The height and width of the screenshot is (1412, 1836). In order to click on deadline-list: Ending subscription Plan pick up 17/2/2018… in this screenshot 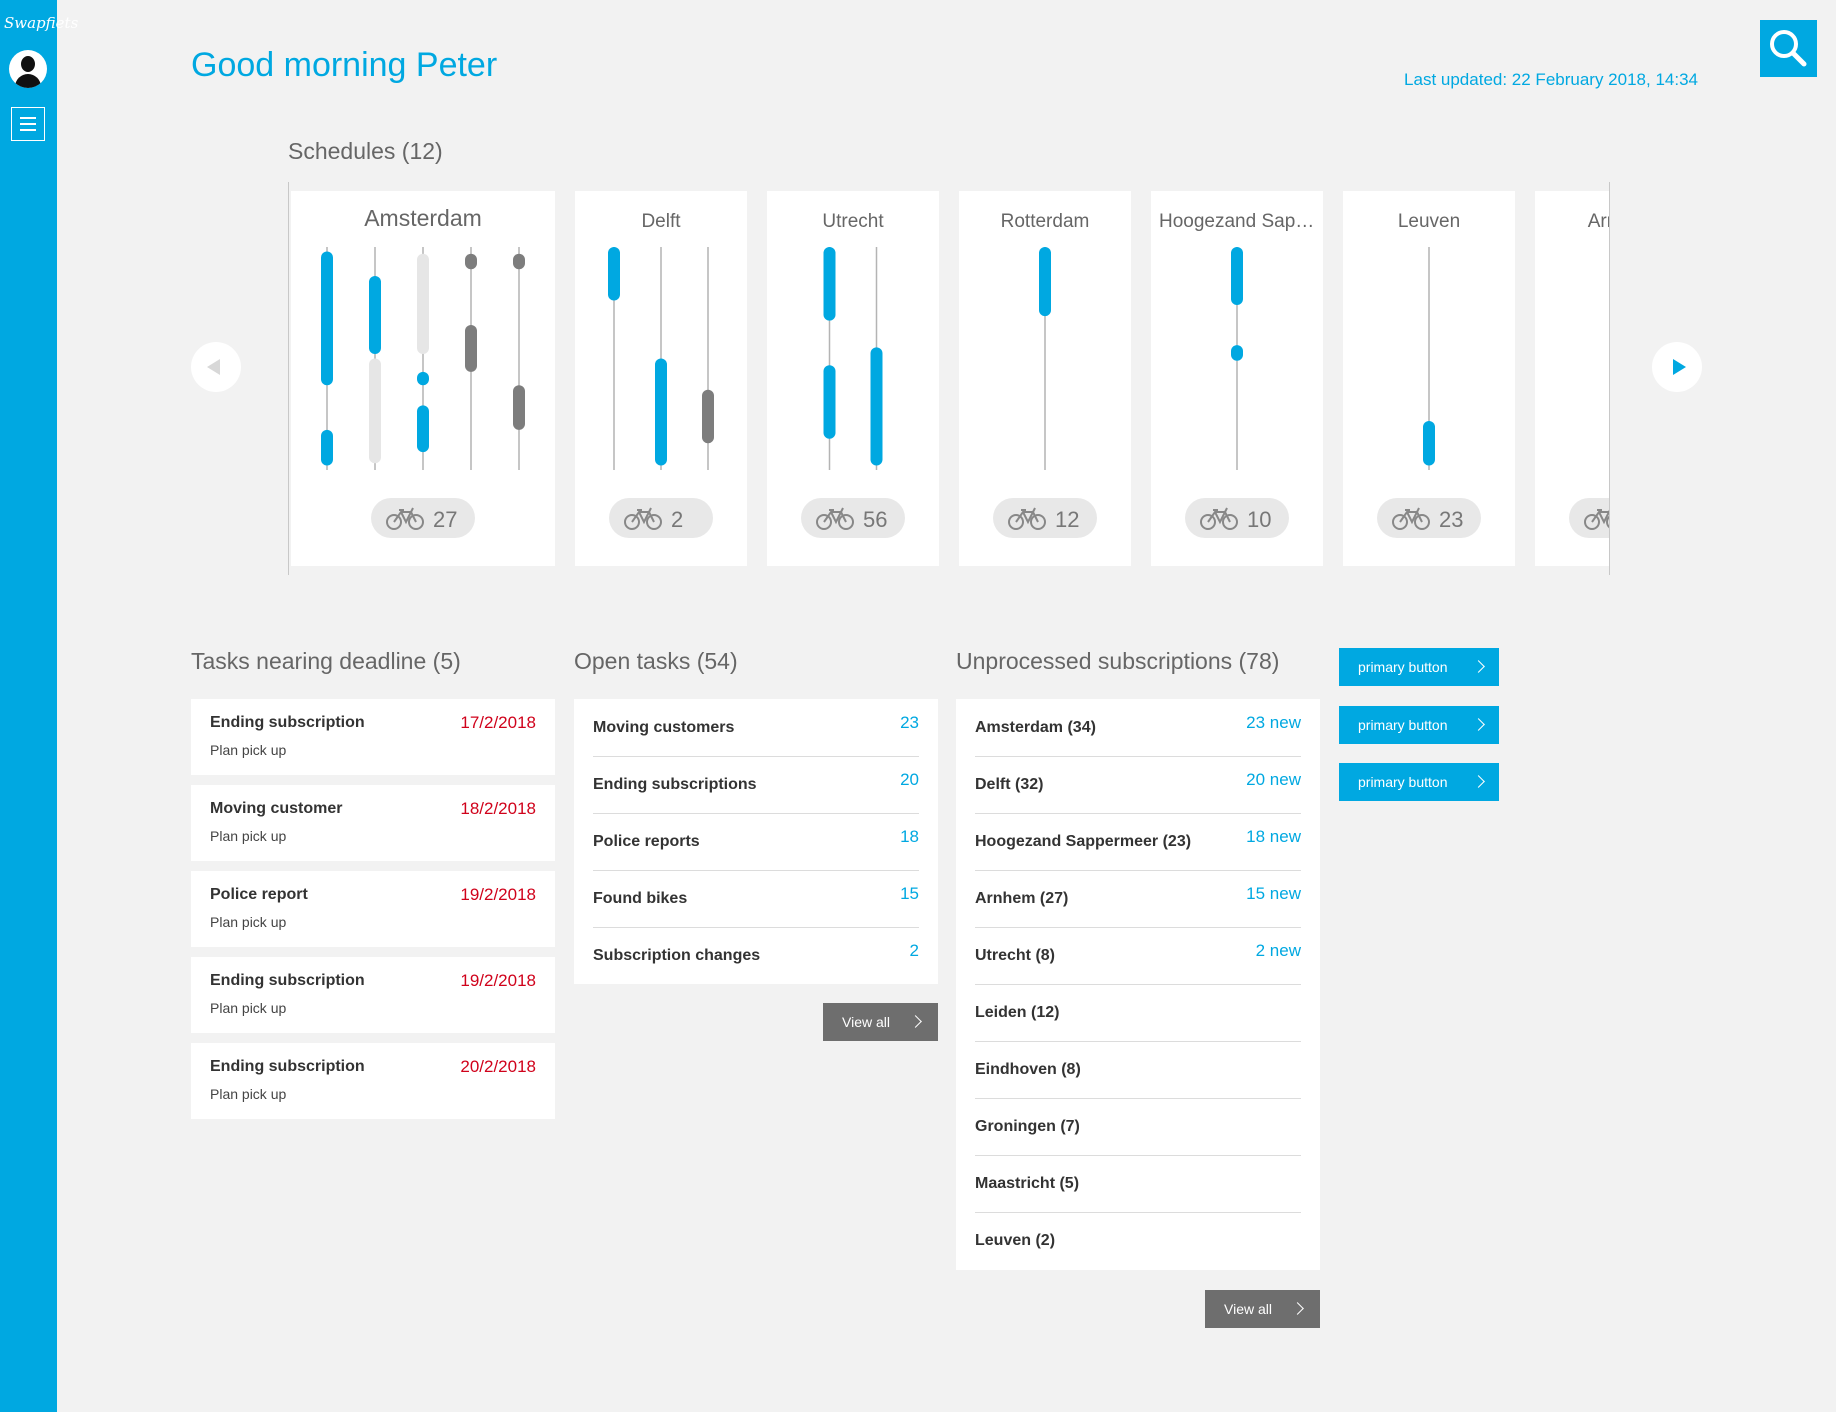, I will do `click(373, 914)`.